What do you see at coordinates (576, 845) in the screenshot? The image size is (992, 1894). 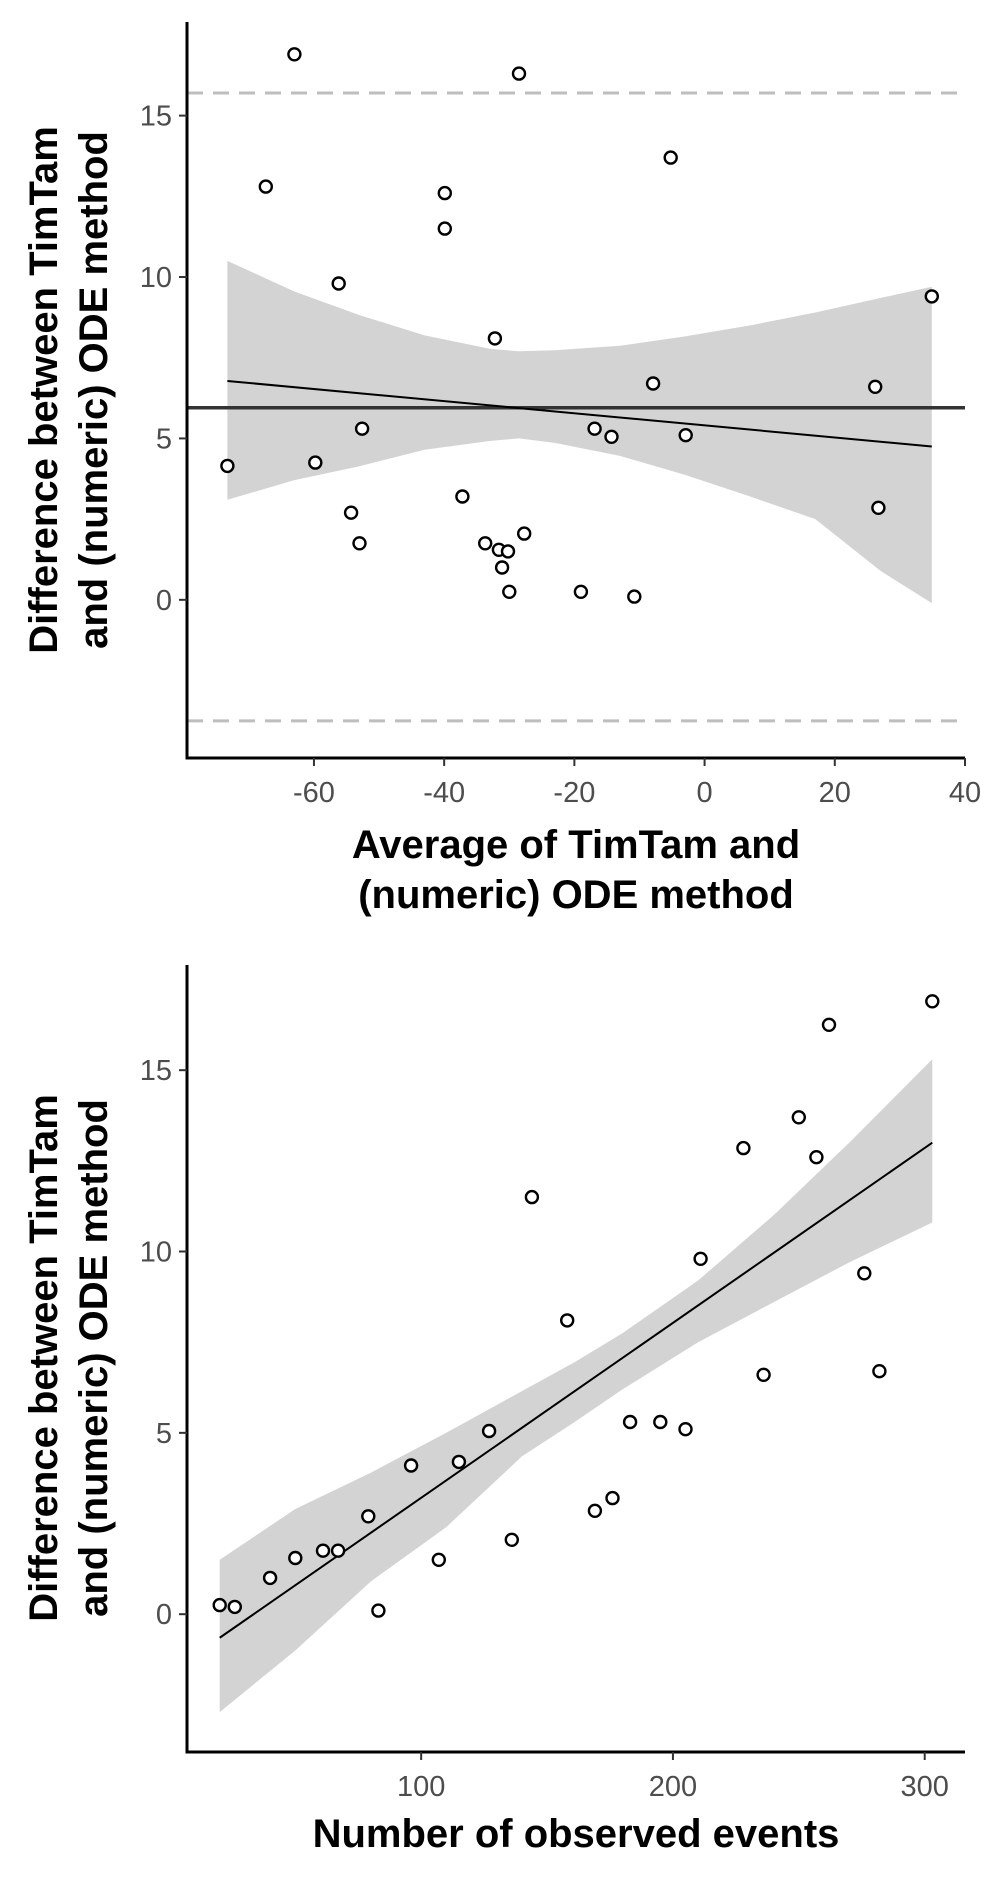 I see `p1-x-axis-title: Average of TimTam and` at bounding box center [576, 845].